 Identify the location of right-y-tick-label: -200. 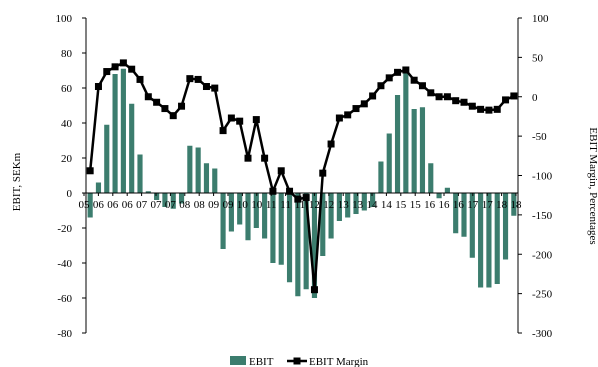
(542, 255).